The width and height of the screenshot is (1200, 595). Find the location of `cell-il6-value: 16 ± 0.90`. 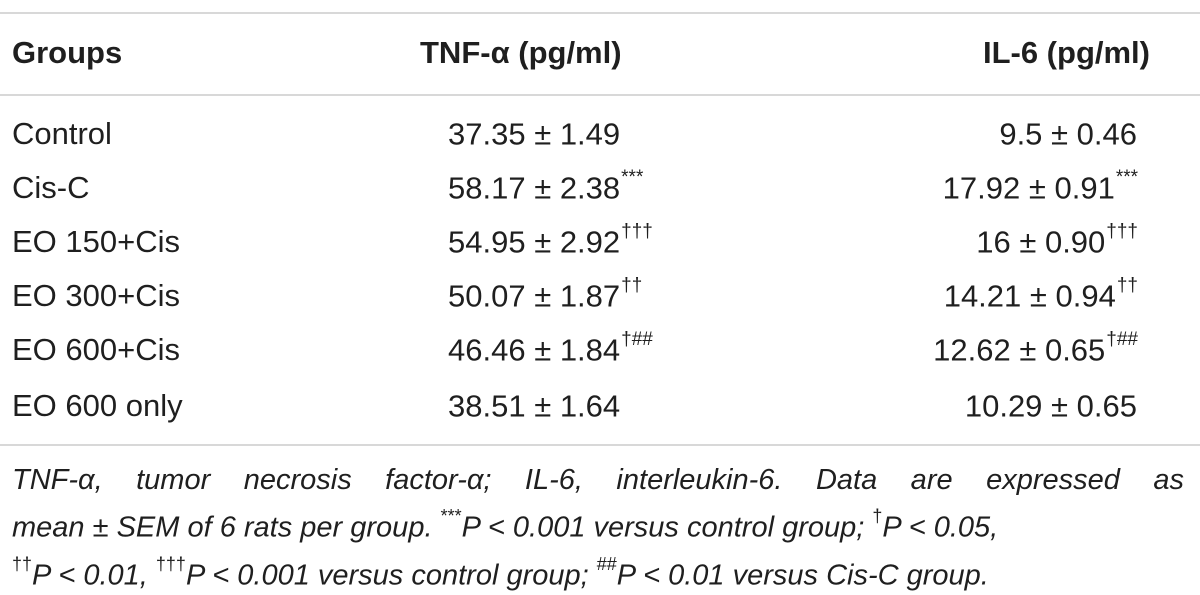

cell-il6-value: 16 ± 0.90 is located at coordinates (1041, 242).